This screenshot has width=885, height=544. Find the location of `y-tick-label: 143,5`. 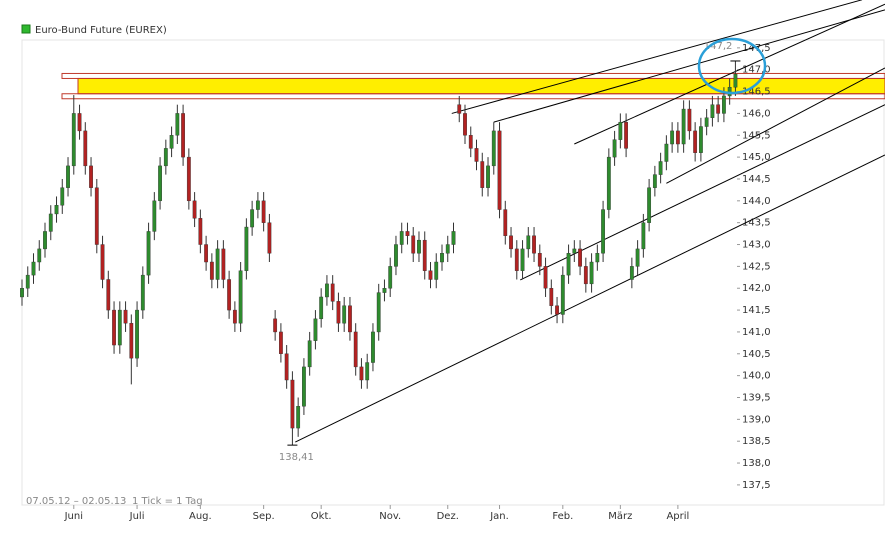

y-tick-label: 143,5 is located at coordinates (756, 223).